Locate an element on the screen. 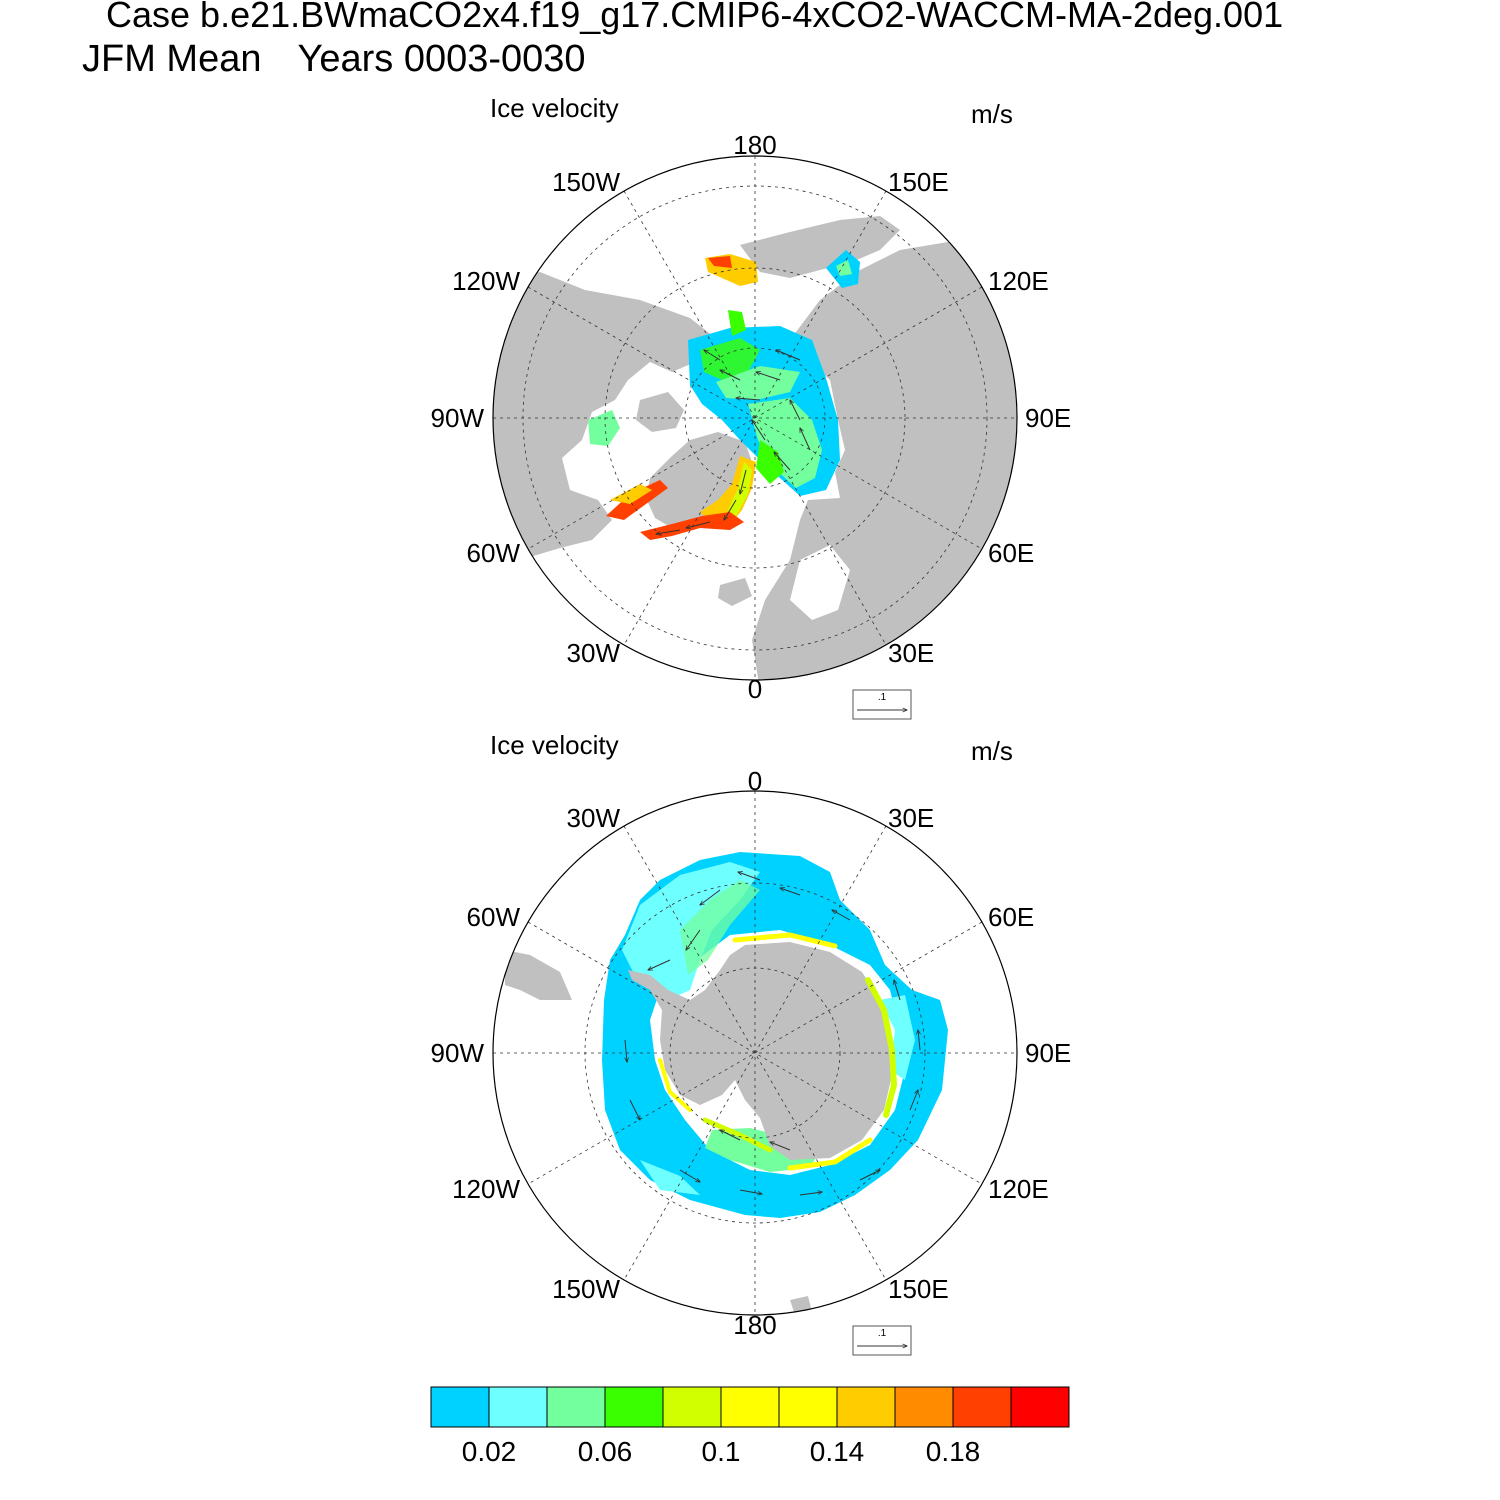 The height and width of the screenshot is (1500, 1500). south-lon-label-30e: 30E is located at coordinates (911, 818).